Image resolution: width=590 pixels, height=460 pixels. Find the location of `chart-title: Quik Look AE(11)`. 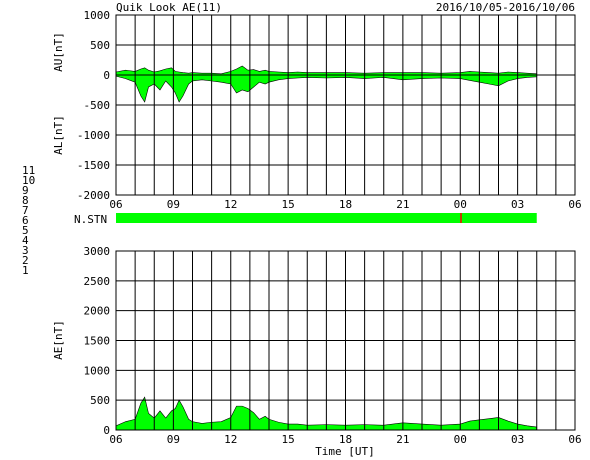

chart-title: Quik Look AE(11) is located at coordinates (169, 7).